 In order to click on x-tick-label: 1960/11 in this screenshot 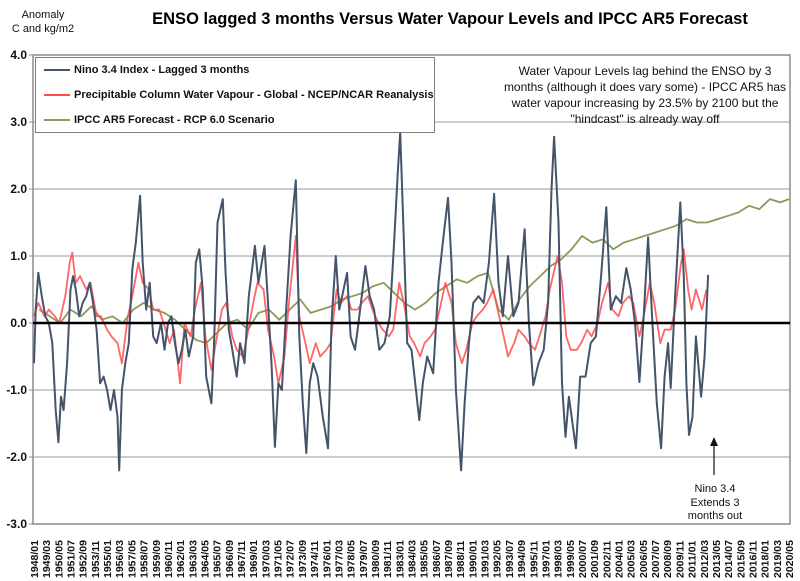, I will do `click(169, 559)`.